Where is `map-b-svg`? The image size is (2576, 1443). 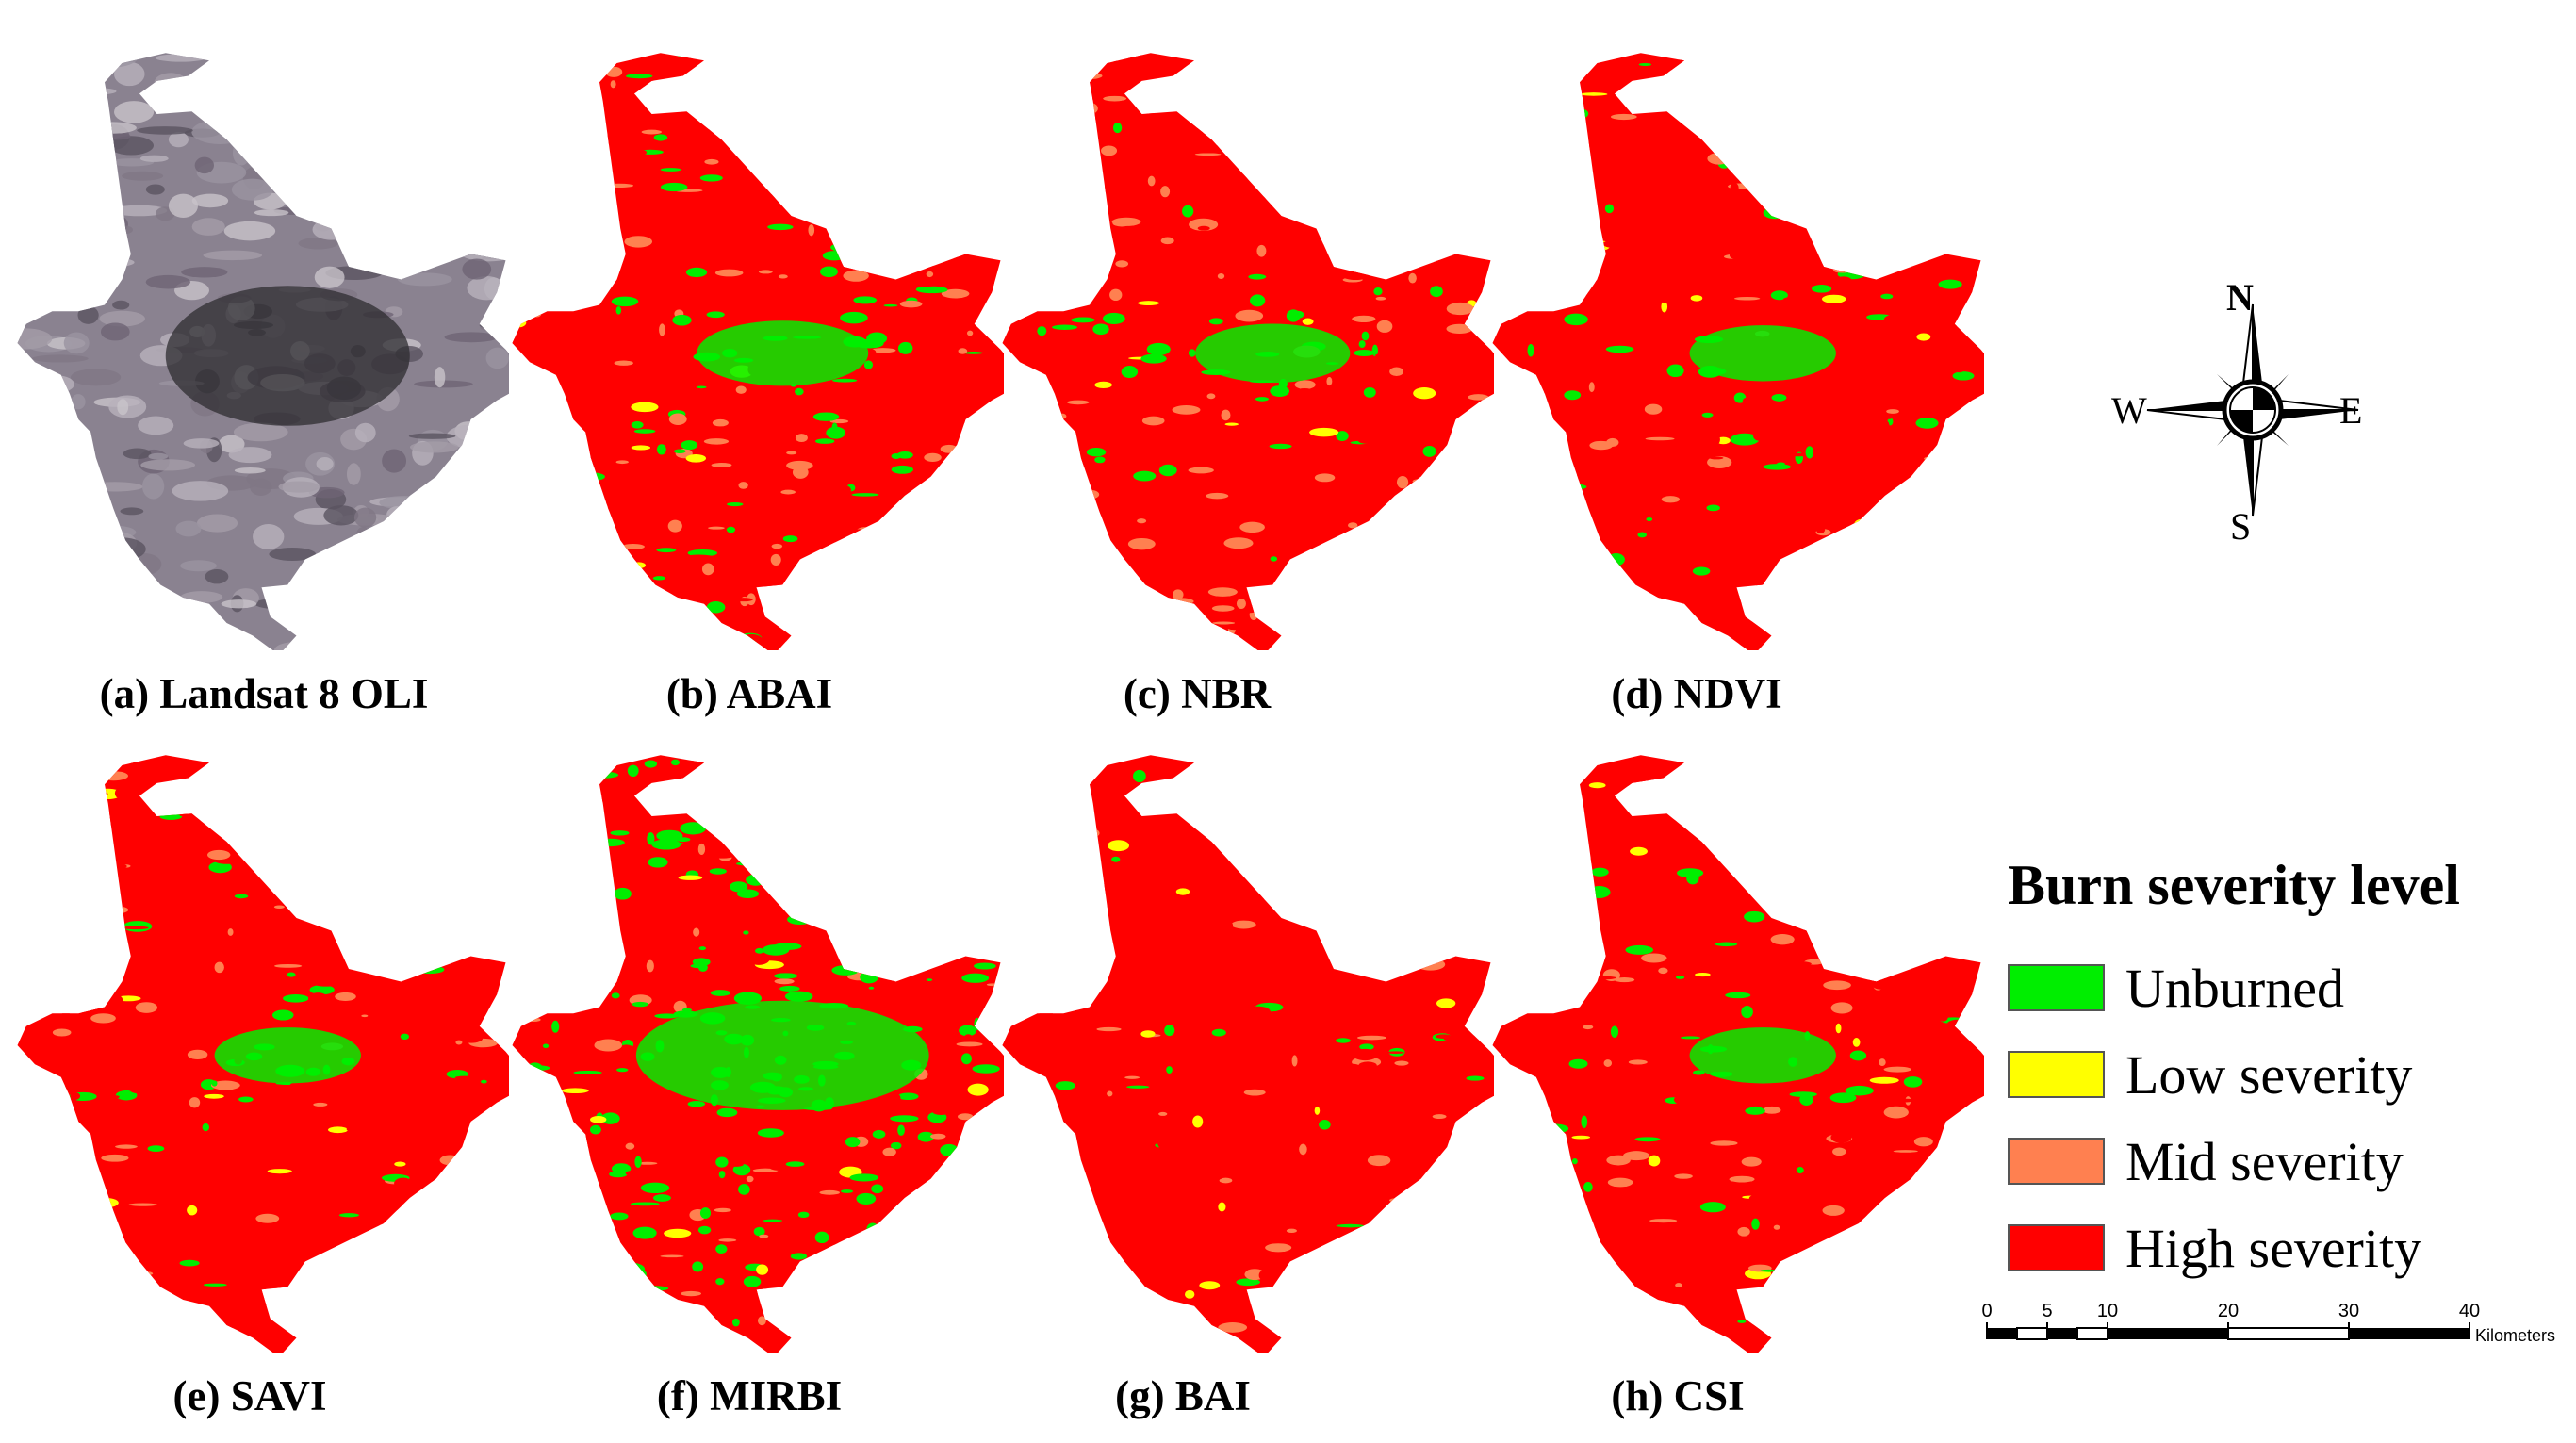 map-b-svg is located at coordinates (758, 351).